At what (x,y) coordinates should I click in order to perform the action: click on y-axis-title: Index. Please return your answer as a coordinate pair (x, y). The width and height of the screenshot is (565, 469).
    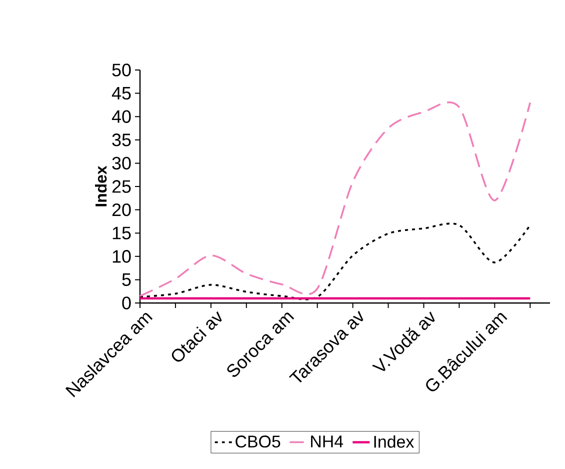
    Looking at the image, I should click on (100, 186).